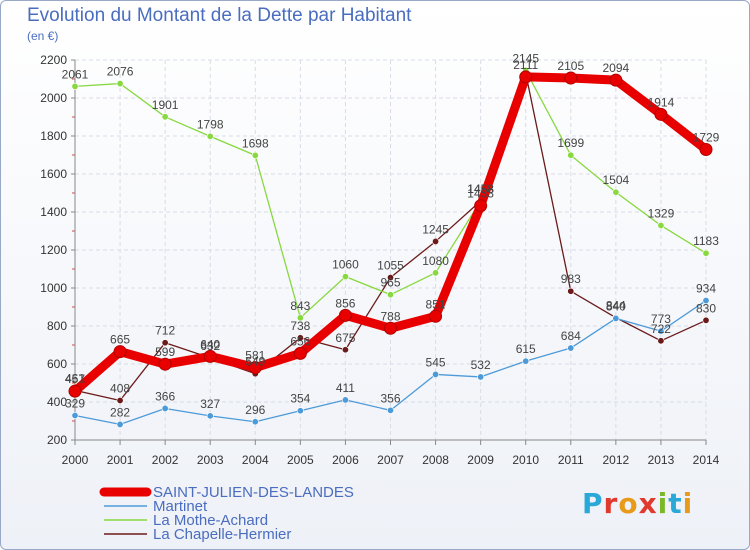  What do you see at coordinates (706, 241) in the screenshot?
I see `data-label: 1183` at bounding box center [706, 241].